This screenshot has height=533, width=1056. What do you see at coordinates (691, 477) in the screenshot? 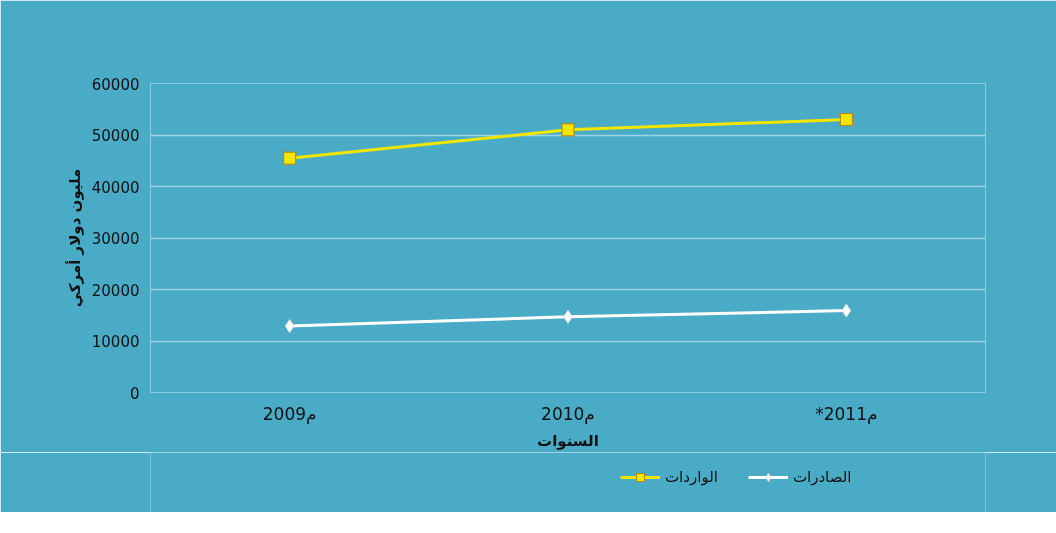
I see `legend-label: الواردات` at bounding box center [691, 477].